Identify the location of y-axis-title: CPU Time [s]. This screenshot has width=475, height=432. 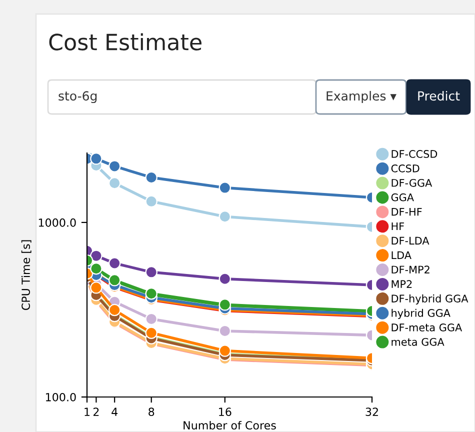
(26, 275).